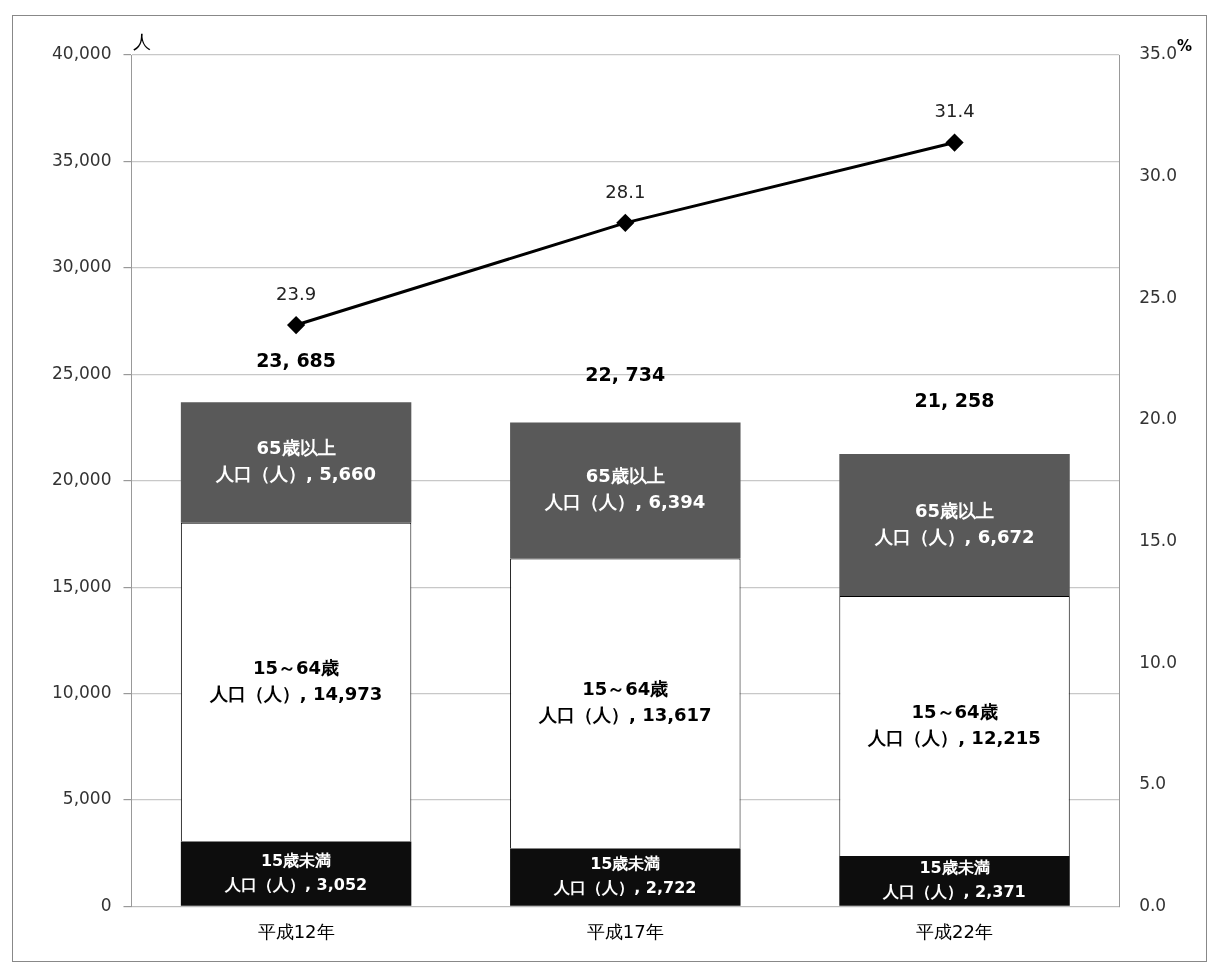  I want to click on y-tick-label: 35,000, so click(82, 159).